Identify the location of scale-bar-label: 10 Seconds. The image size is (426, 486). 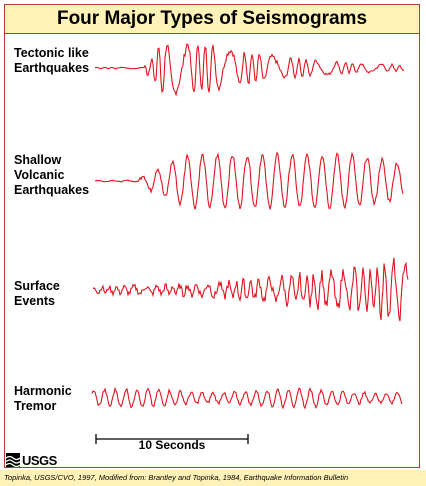
(172, 445).